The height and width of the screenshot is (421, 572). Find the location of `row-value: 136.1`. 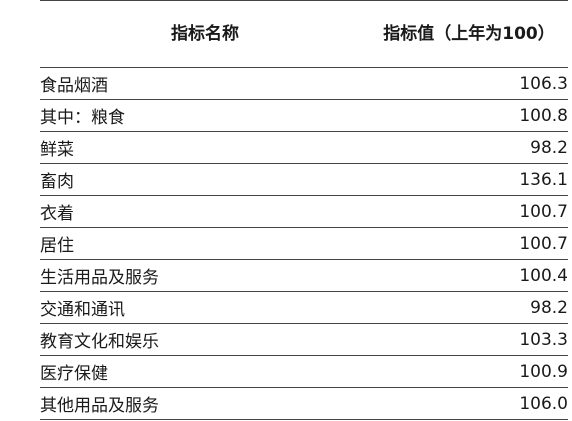

row-value: 136.1 is located at coordinates (469, 179).